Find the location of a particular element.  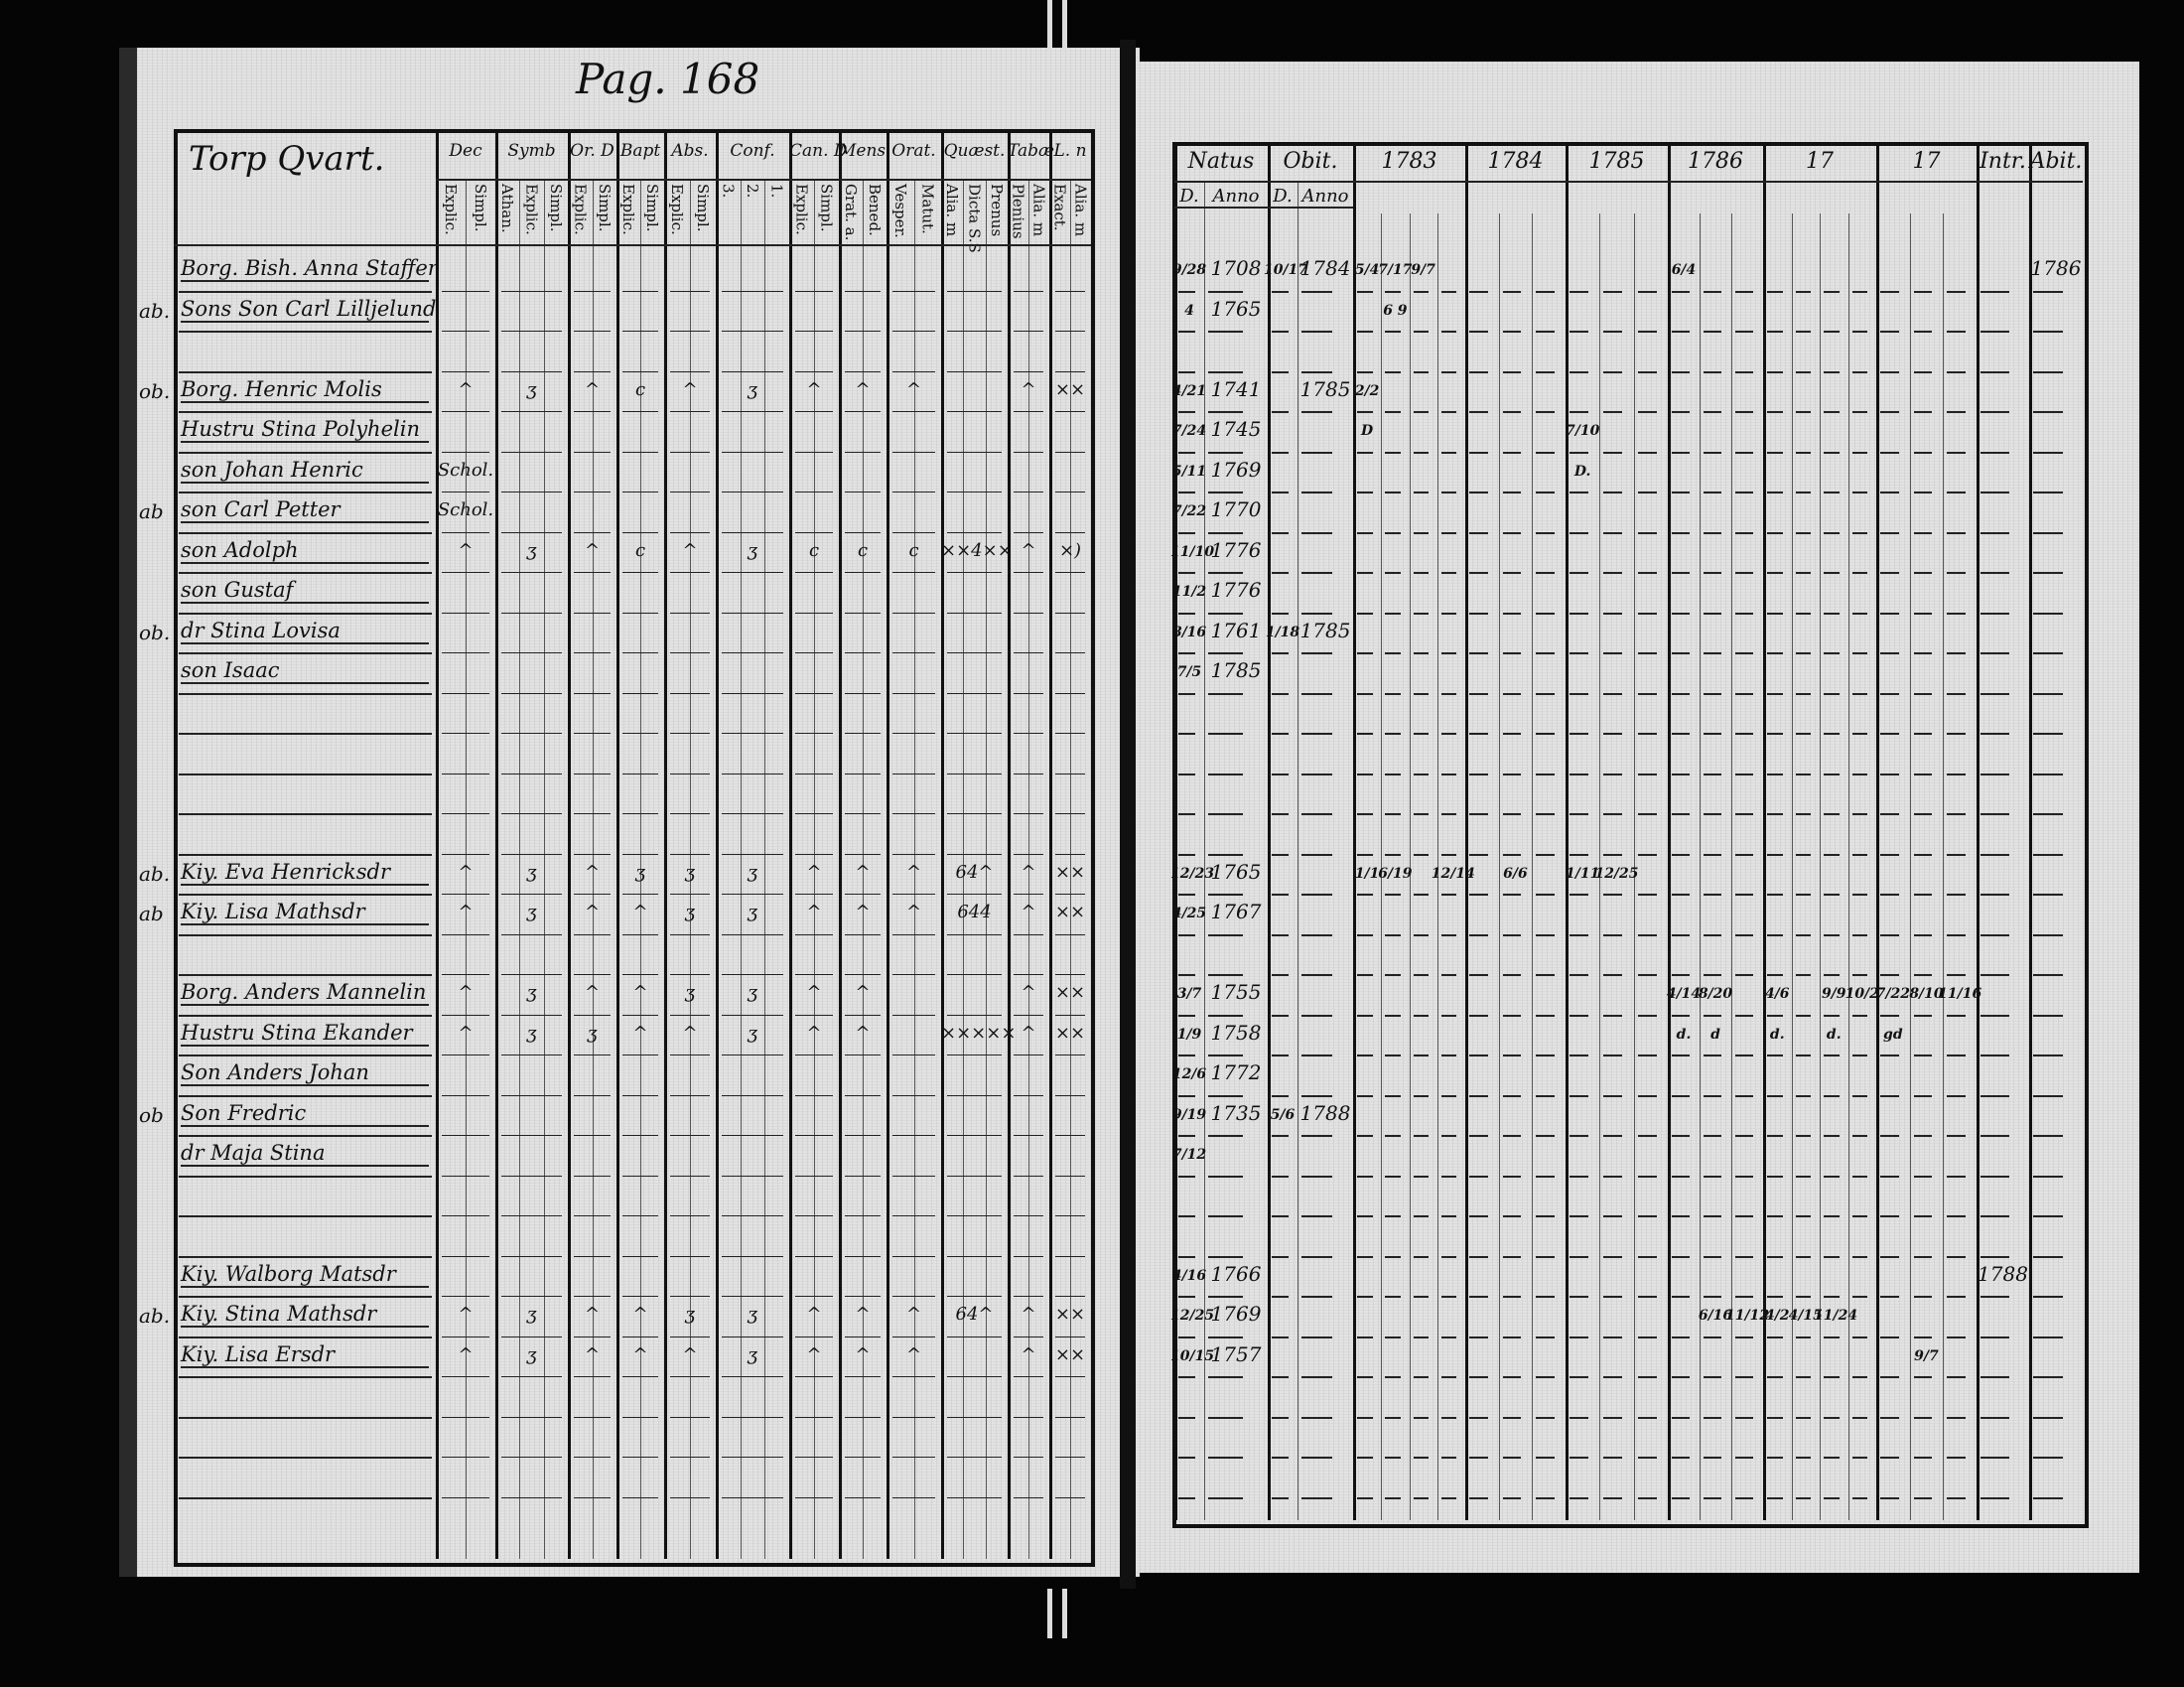

register-entry-name: Borg. Henric Molis is located at coordinates (305, 390).